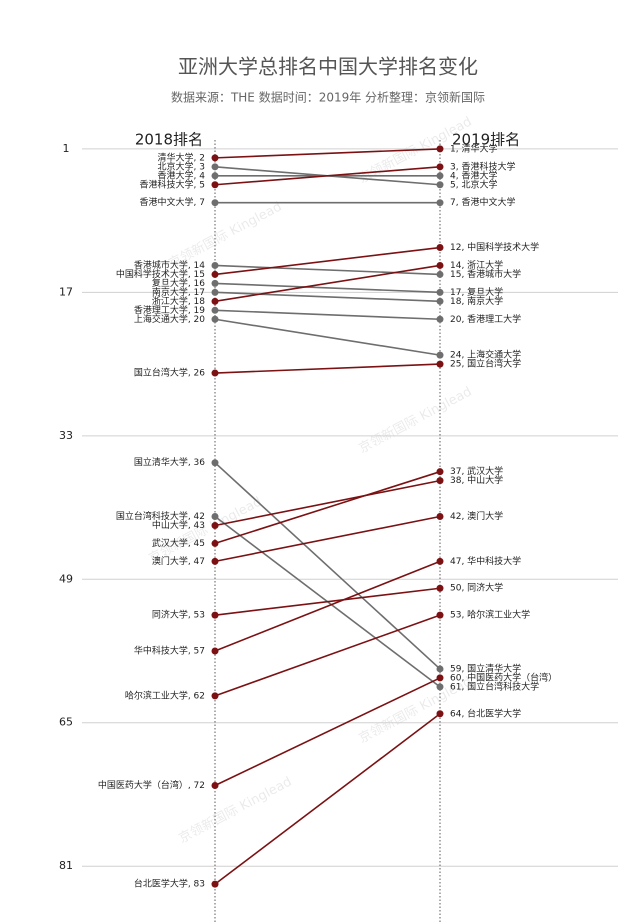  Describe the element at coordinates (476, 480) in the screenshot. I see `rank-label: 38, 中山大学` at that location.